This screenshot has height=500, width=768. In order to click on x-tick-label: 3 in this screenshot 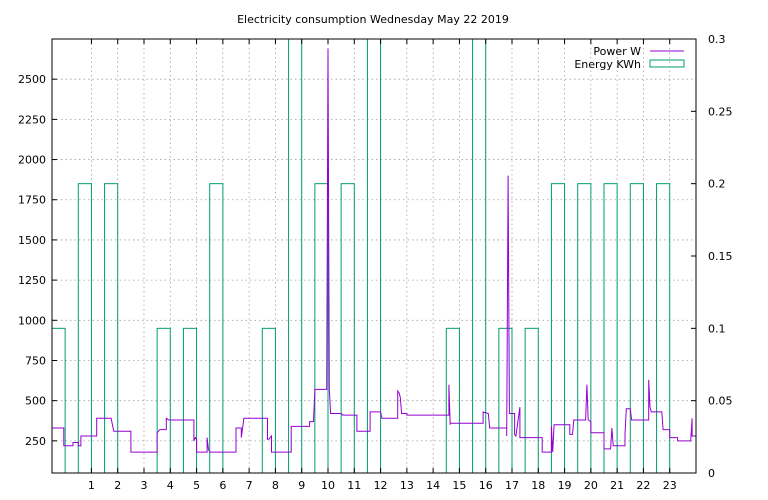, I will do `click(144, 485)`.